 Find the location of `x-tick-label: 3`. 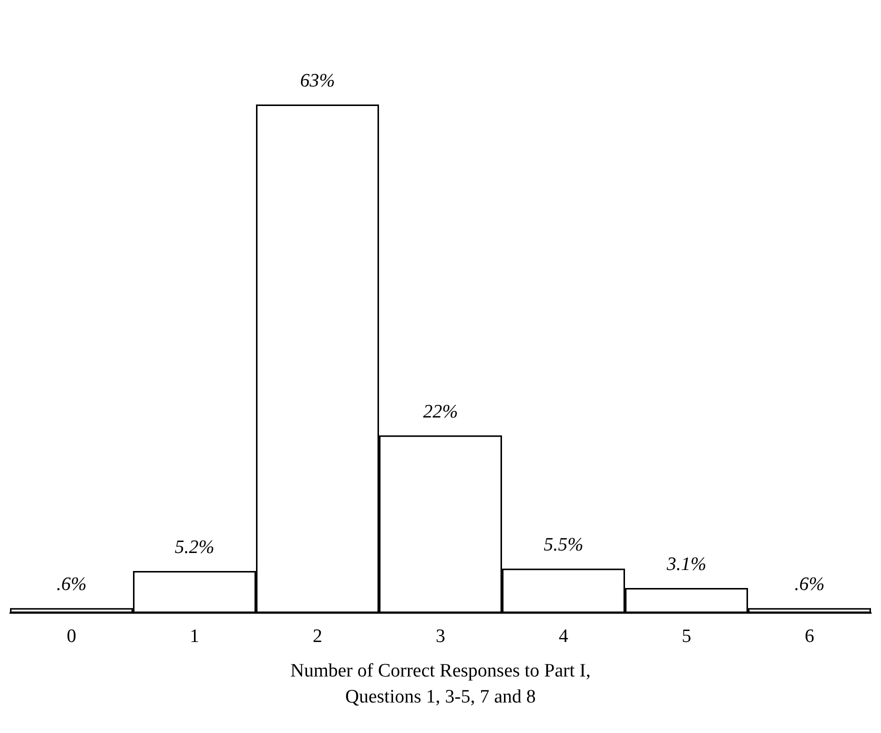

x-tick-label: 3 is located at coordinates (441, 636).